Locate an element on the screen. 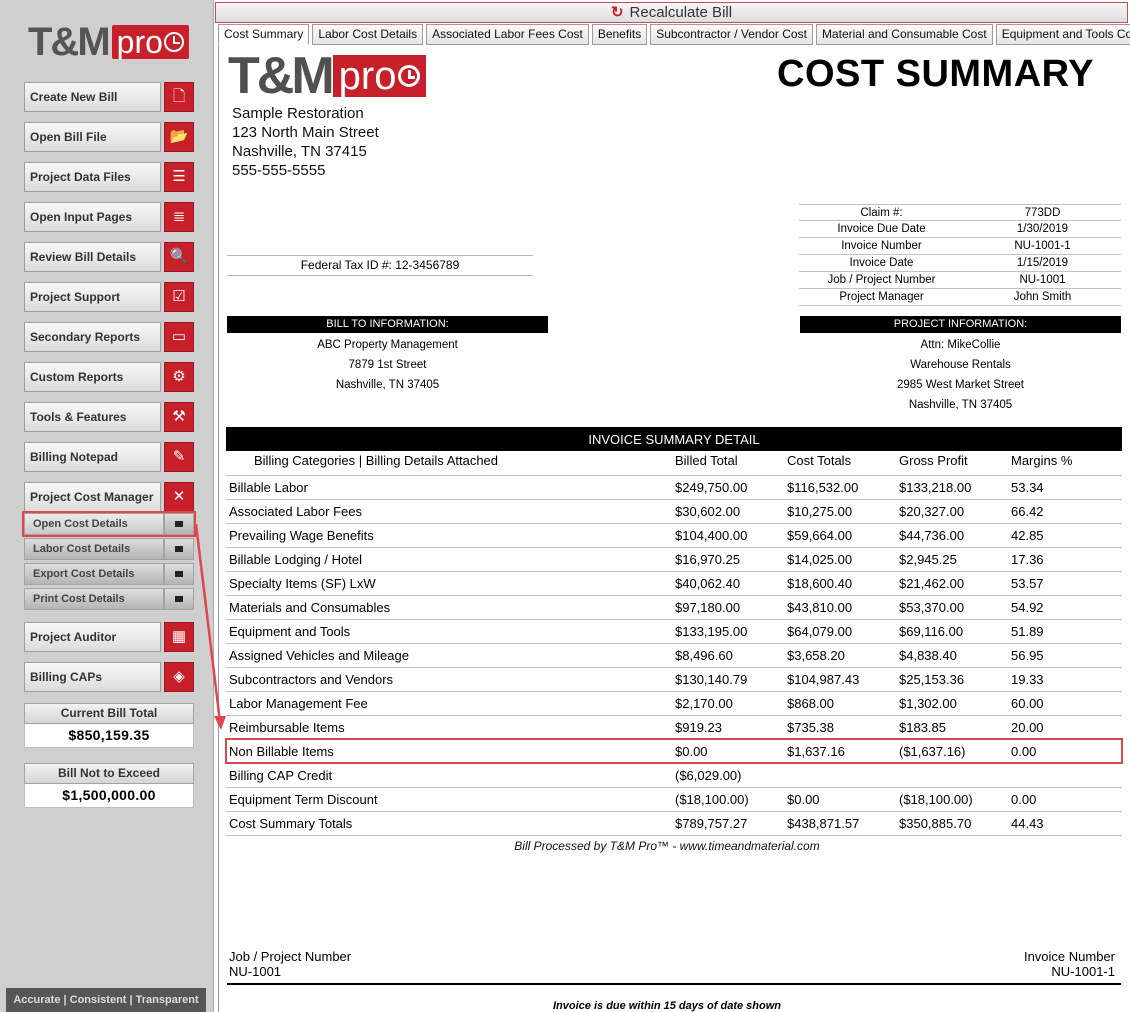 The width and height of the screenshot is (1130, 1012). project-auditor-button: Project Auditor ▦ is located at coordinates (109, 637).